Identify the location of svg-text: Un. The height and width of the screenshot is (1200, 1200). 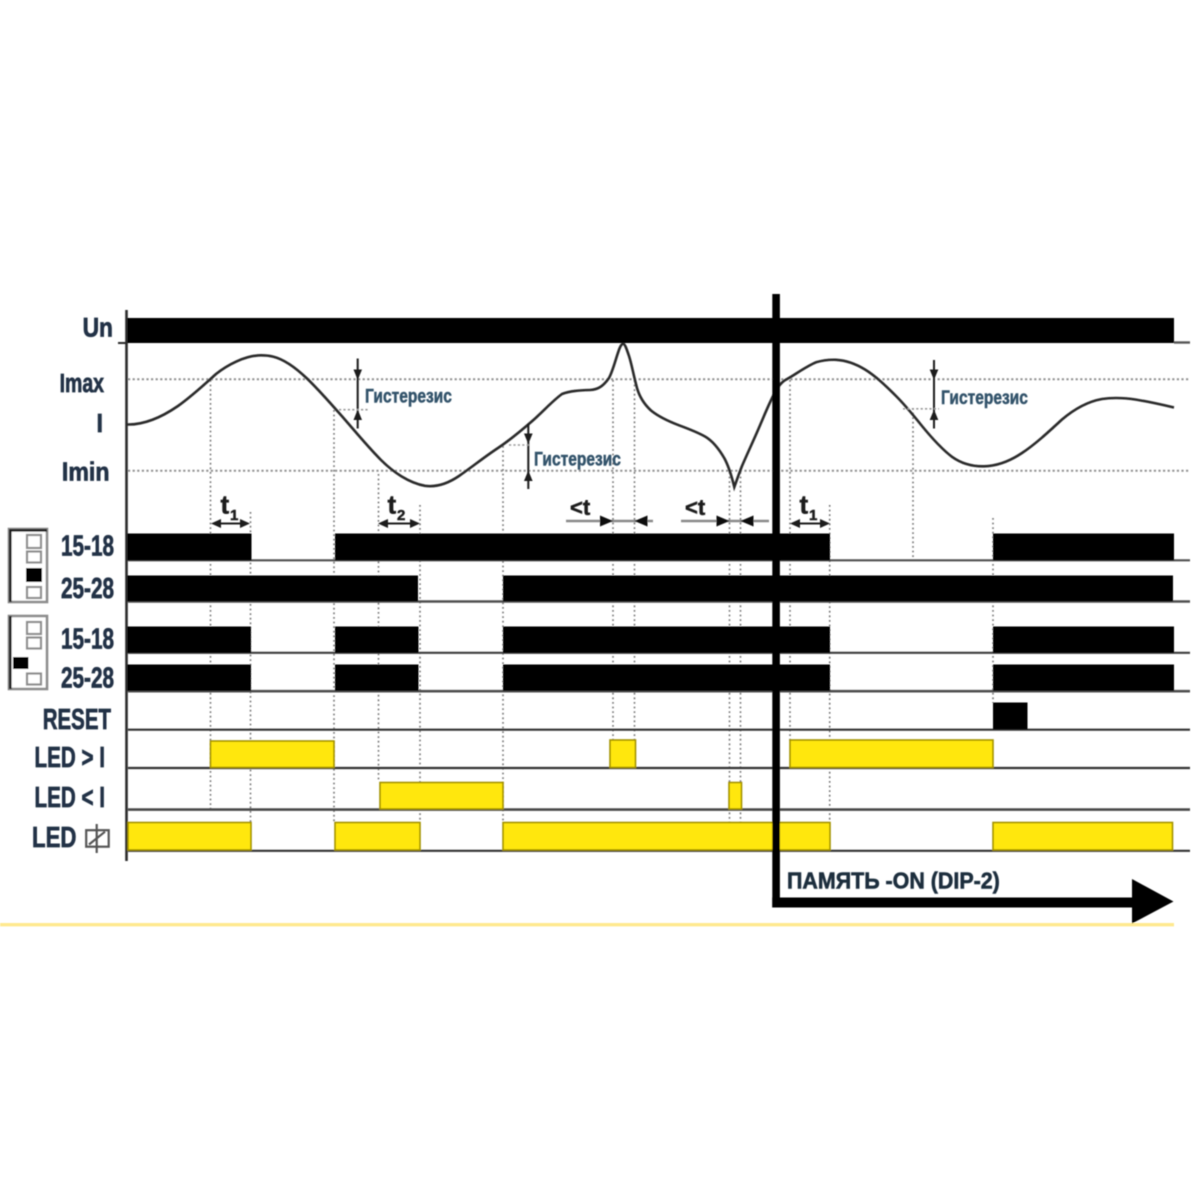
(98, 328).